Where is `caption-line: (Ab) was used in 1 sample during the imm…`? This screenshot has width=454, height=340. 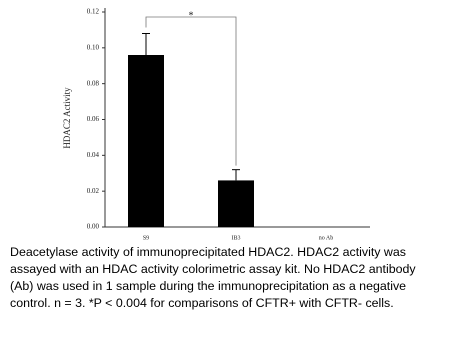
caption-line: (Ab) was used in 1 sample during the imm… is located at coordinates (208, 286).